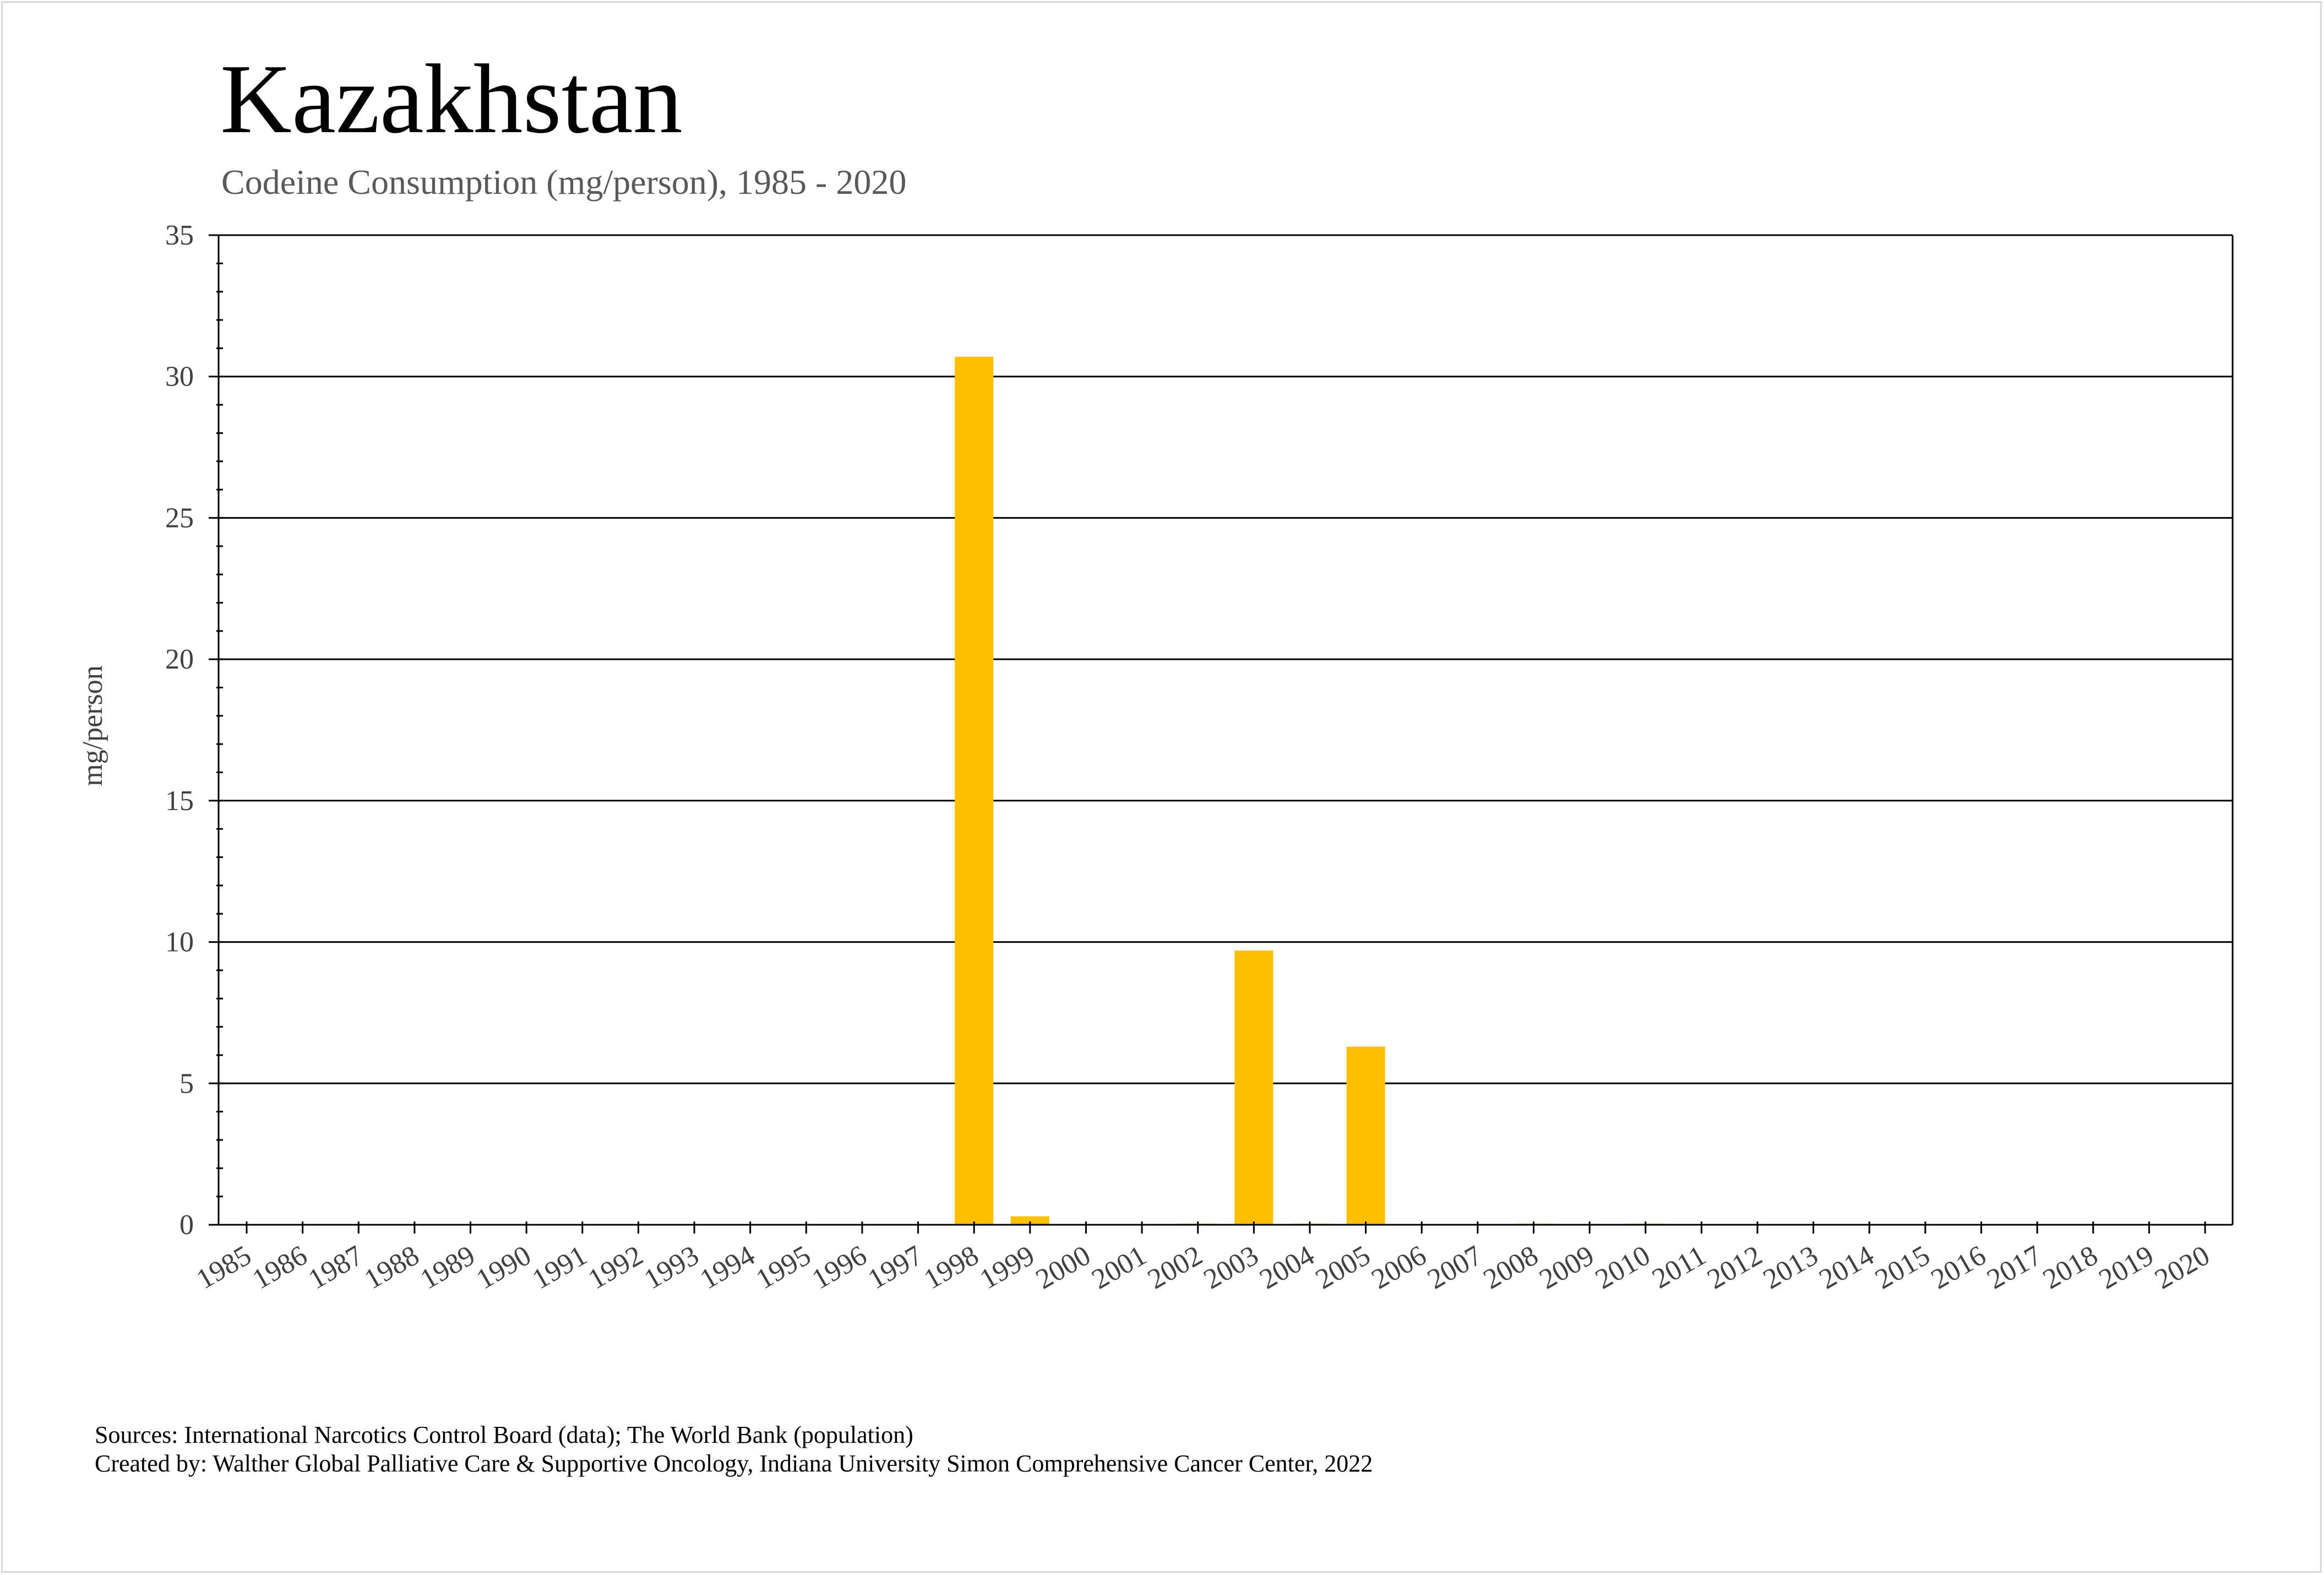 The width and height of the screenshot is (2324, 1575). I want to click on x-tick-label: 2000, so click(1063, 1268).